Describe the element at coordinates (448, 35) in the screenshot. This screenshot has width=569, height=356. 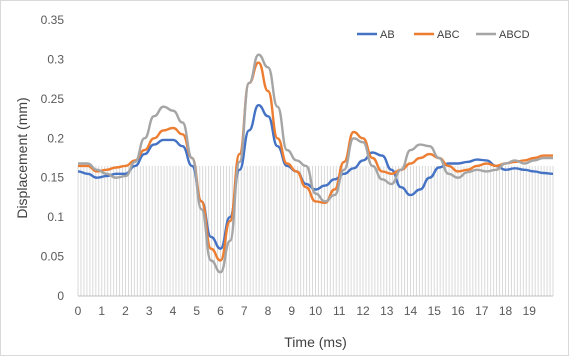
I see `legend-label: ABC` at that location.